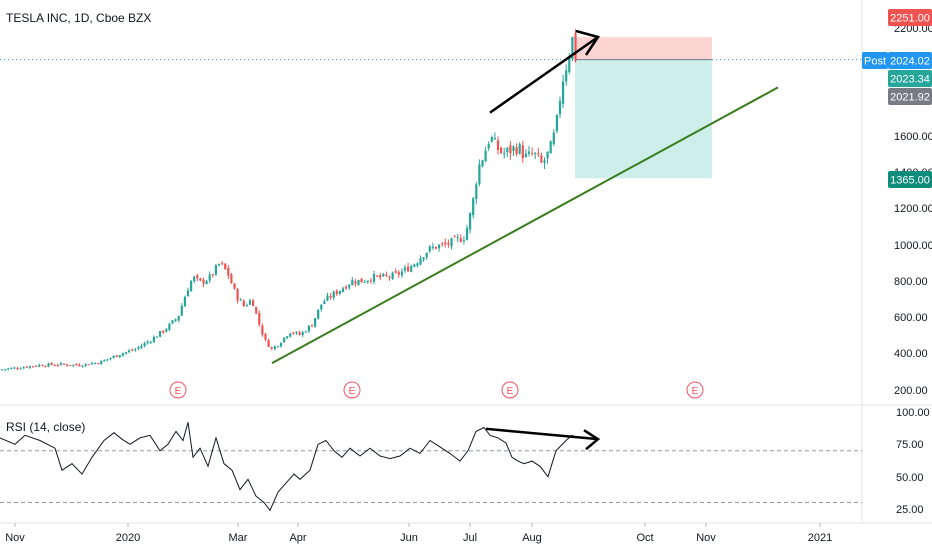  What do you see at coordinates (910, 510) in the screenshot?
I see `rsi-tick-label: 25.00` at bounding box center [910, 510].